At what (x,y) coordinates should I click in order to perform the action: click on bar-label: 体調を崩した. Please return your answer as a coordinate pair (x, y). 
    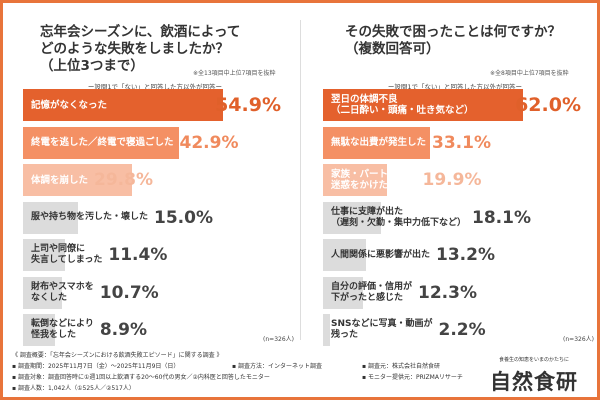
    Looking at the image, I should click on (60, 180).